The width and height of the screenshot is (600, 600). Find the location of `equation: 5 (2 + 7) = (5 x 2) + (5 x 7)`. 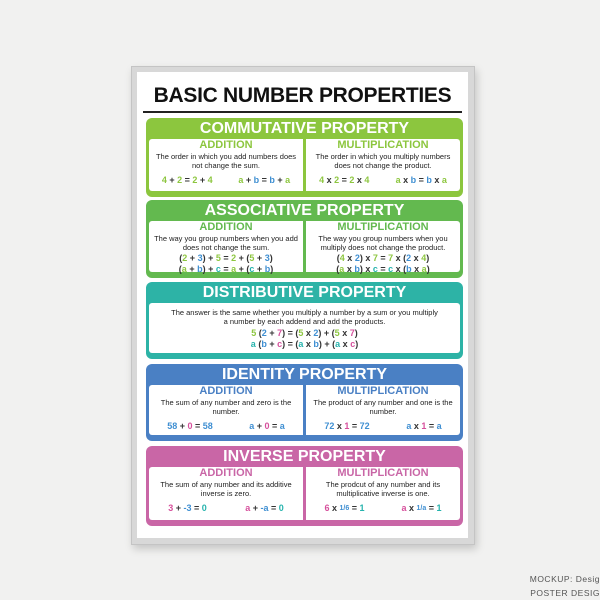

equation: 5 (2 + 7) = (5 x 2) + (5 x 7) is located at coordinates (304, 333).